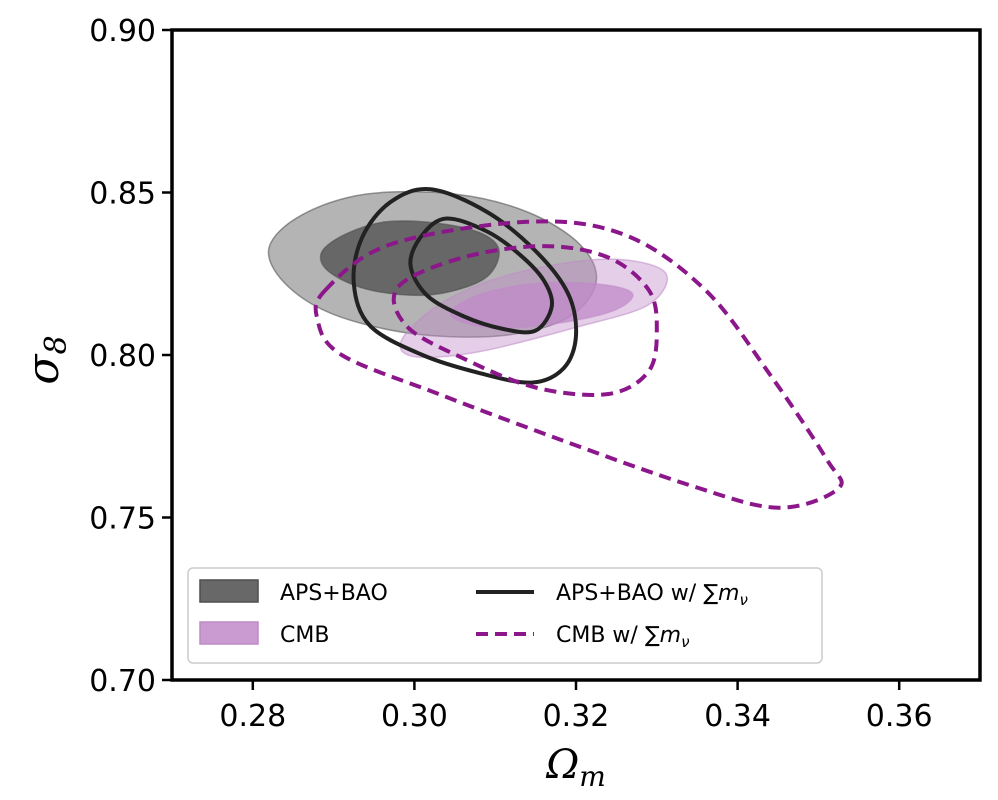 The width and height of the screenshot is (998, 800). What do you see at coordinates (652, 595) in the screenshot?
I see `legend-label: APS+BAO w/ ∑mν` at bounding box center [652, 595].